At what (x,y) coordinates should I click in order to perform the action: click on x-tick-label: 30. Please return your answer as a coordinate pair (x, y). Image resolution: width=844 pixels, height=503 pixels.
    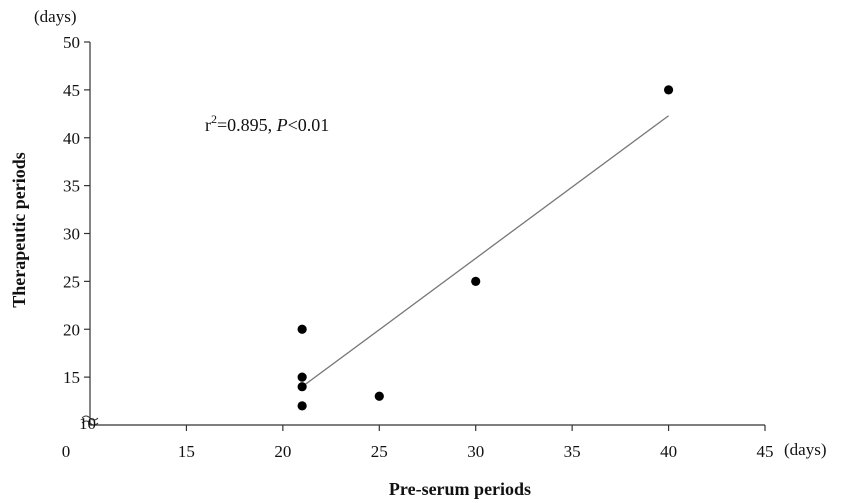
    Looking at the image, I should click on (475, 451).